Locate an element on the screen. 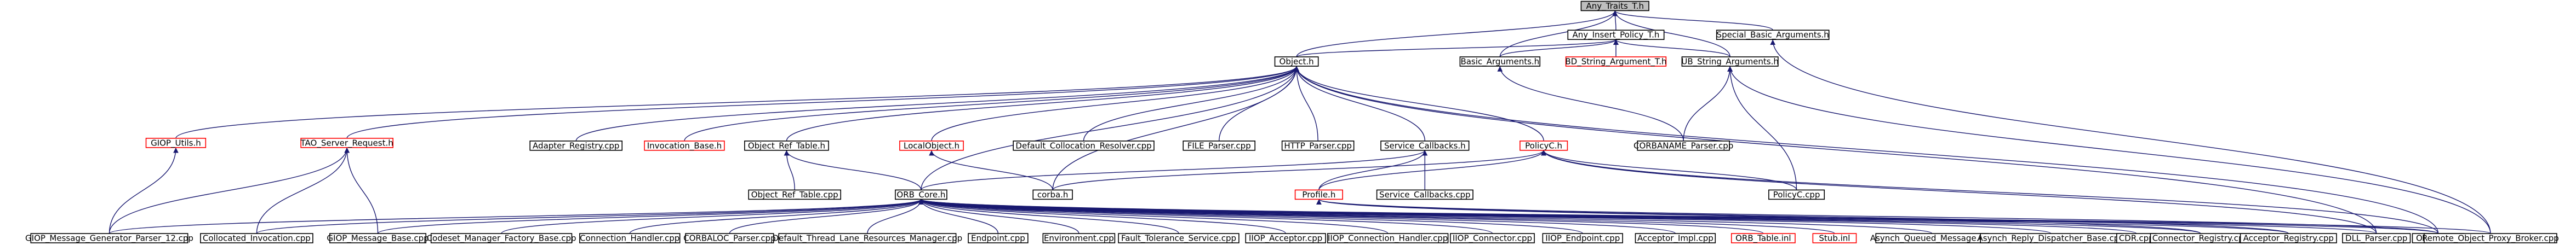 The image size is (2576, 245). node-corba-h: corba.h is located at coordinates (1052, 194).